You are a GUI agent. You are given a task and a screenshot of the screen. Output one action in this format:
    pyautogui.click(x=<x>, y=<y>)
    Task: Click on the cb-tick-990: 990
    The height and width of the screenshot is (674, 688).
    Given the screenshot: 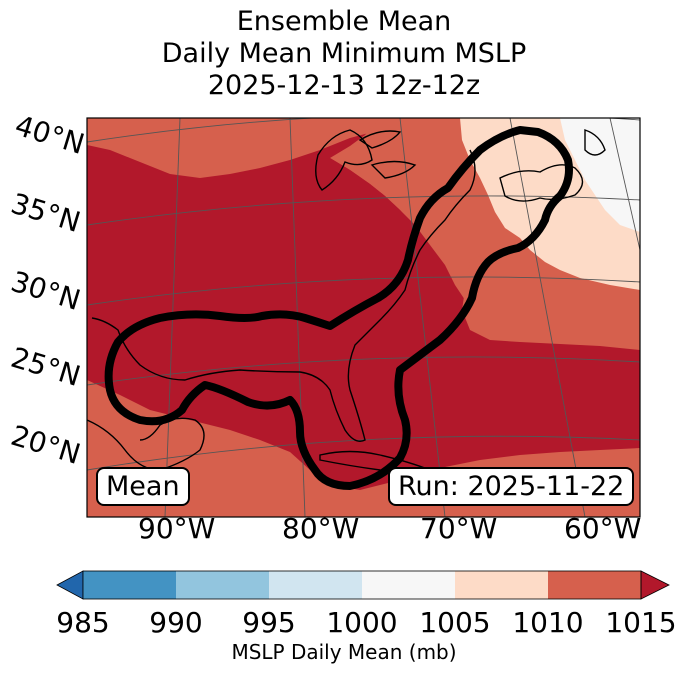 What is the action you would take?
    pyautogui.click(x=176, y=622)
    